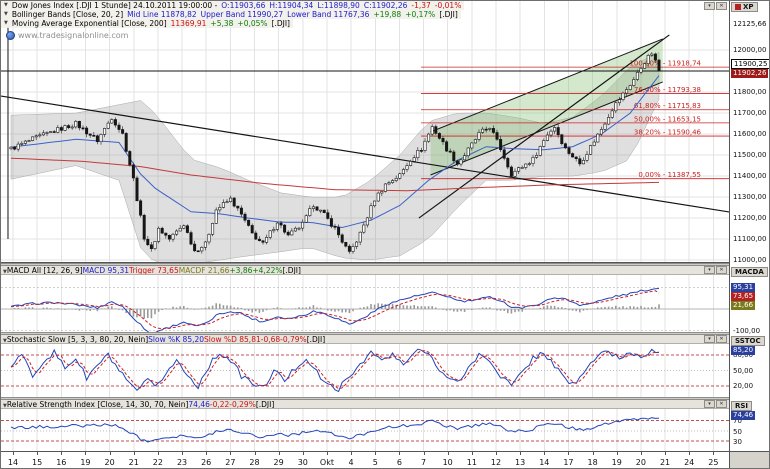 Image resolution: width=770 pixels, height=469 pixels. What do you see at coordinates (750, 113) in the screenshot?
I see `price-axis-label: 11700,00` at bounding box center [750, 113].